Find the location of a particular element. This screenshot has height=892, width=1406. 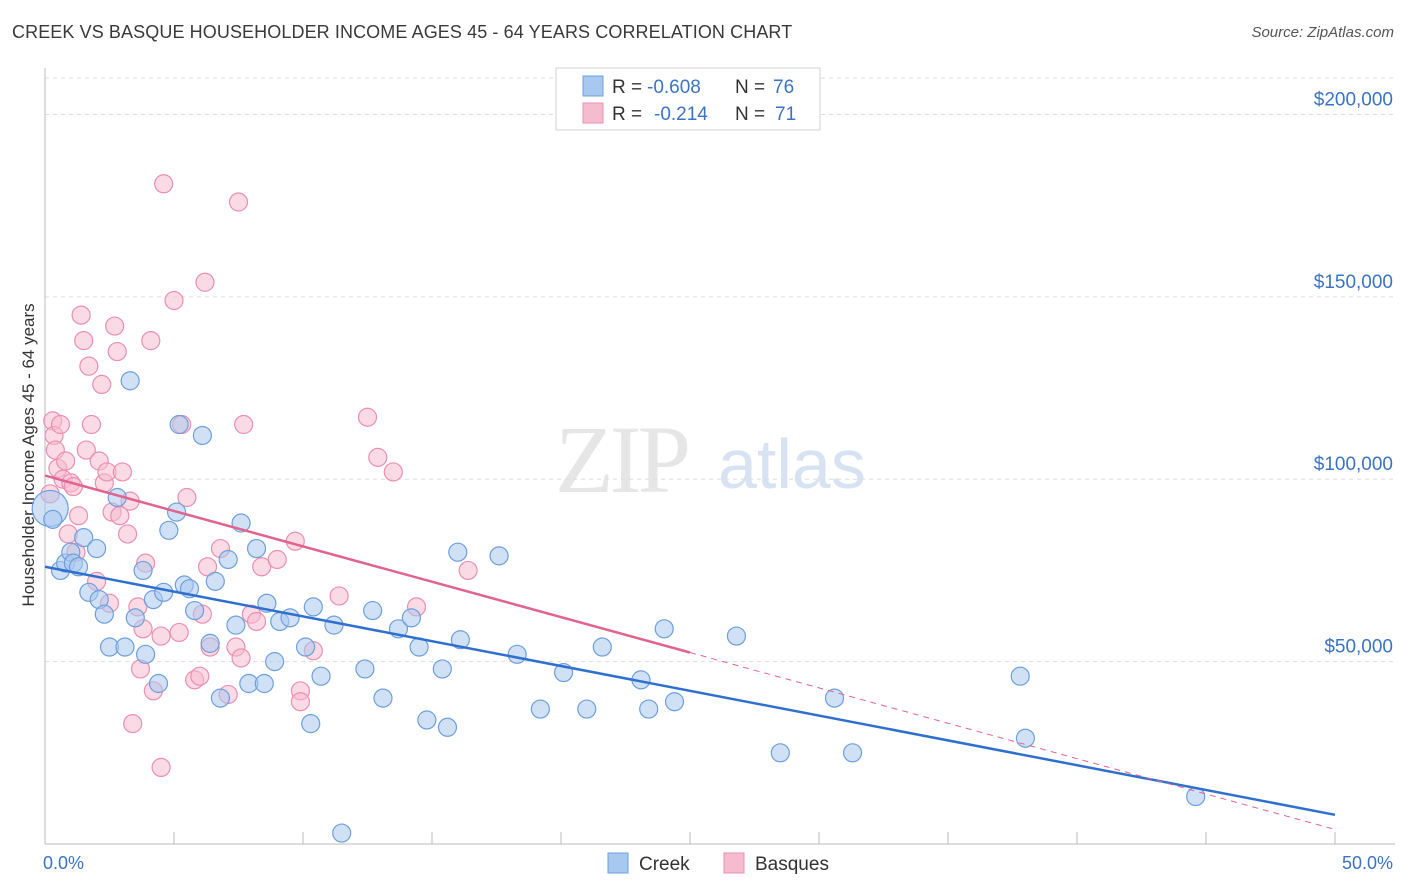

trend-line-basques-extension is located at coordinates (1012, 741).